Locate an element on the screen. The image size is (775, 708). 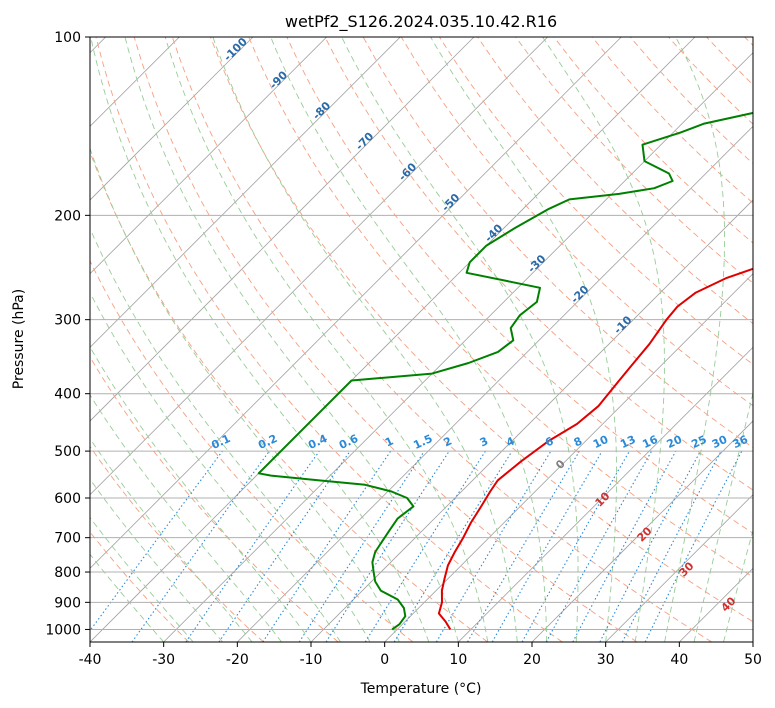
x-tick-label: -30 is located at coordinates (163, 660).